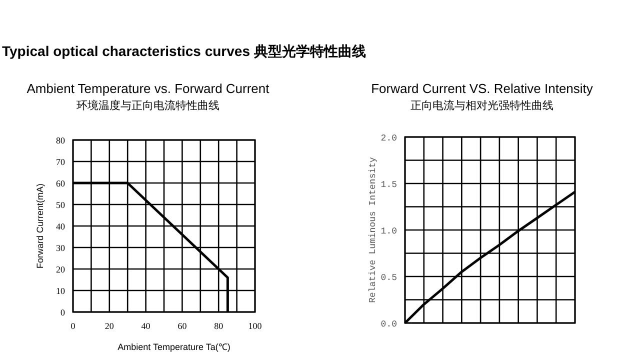 The width and height of the screenshot is (620, 360). Describe the element at coordinates (40, 226) in the screenshot. I see `y-axis-title: Forward Current(mA)` at that location.